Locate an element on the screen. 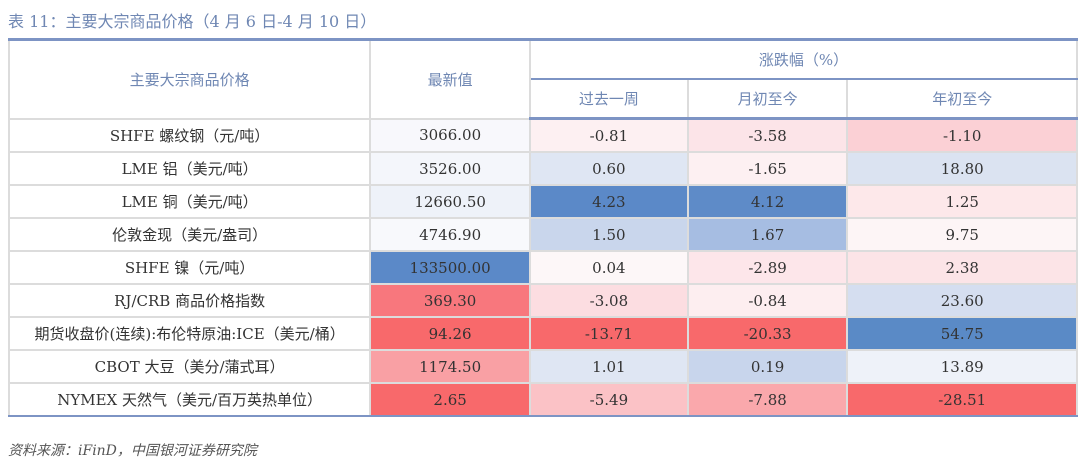 The image size is (1080, 469). source-note: 资料来源：iFinD，中国银河证券研究院 is located at coordinates (132, 451).